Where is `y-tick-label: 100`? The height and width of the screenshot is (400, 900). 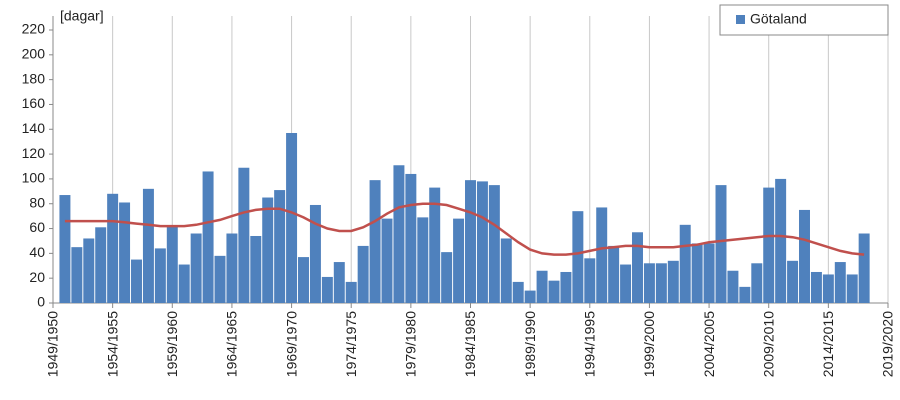 y-tick-label: 100 is located at coordinates (34, 178).